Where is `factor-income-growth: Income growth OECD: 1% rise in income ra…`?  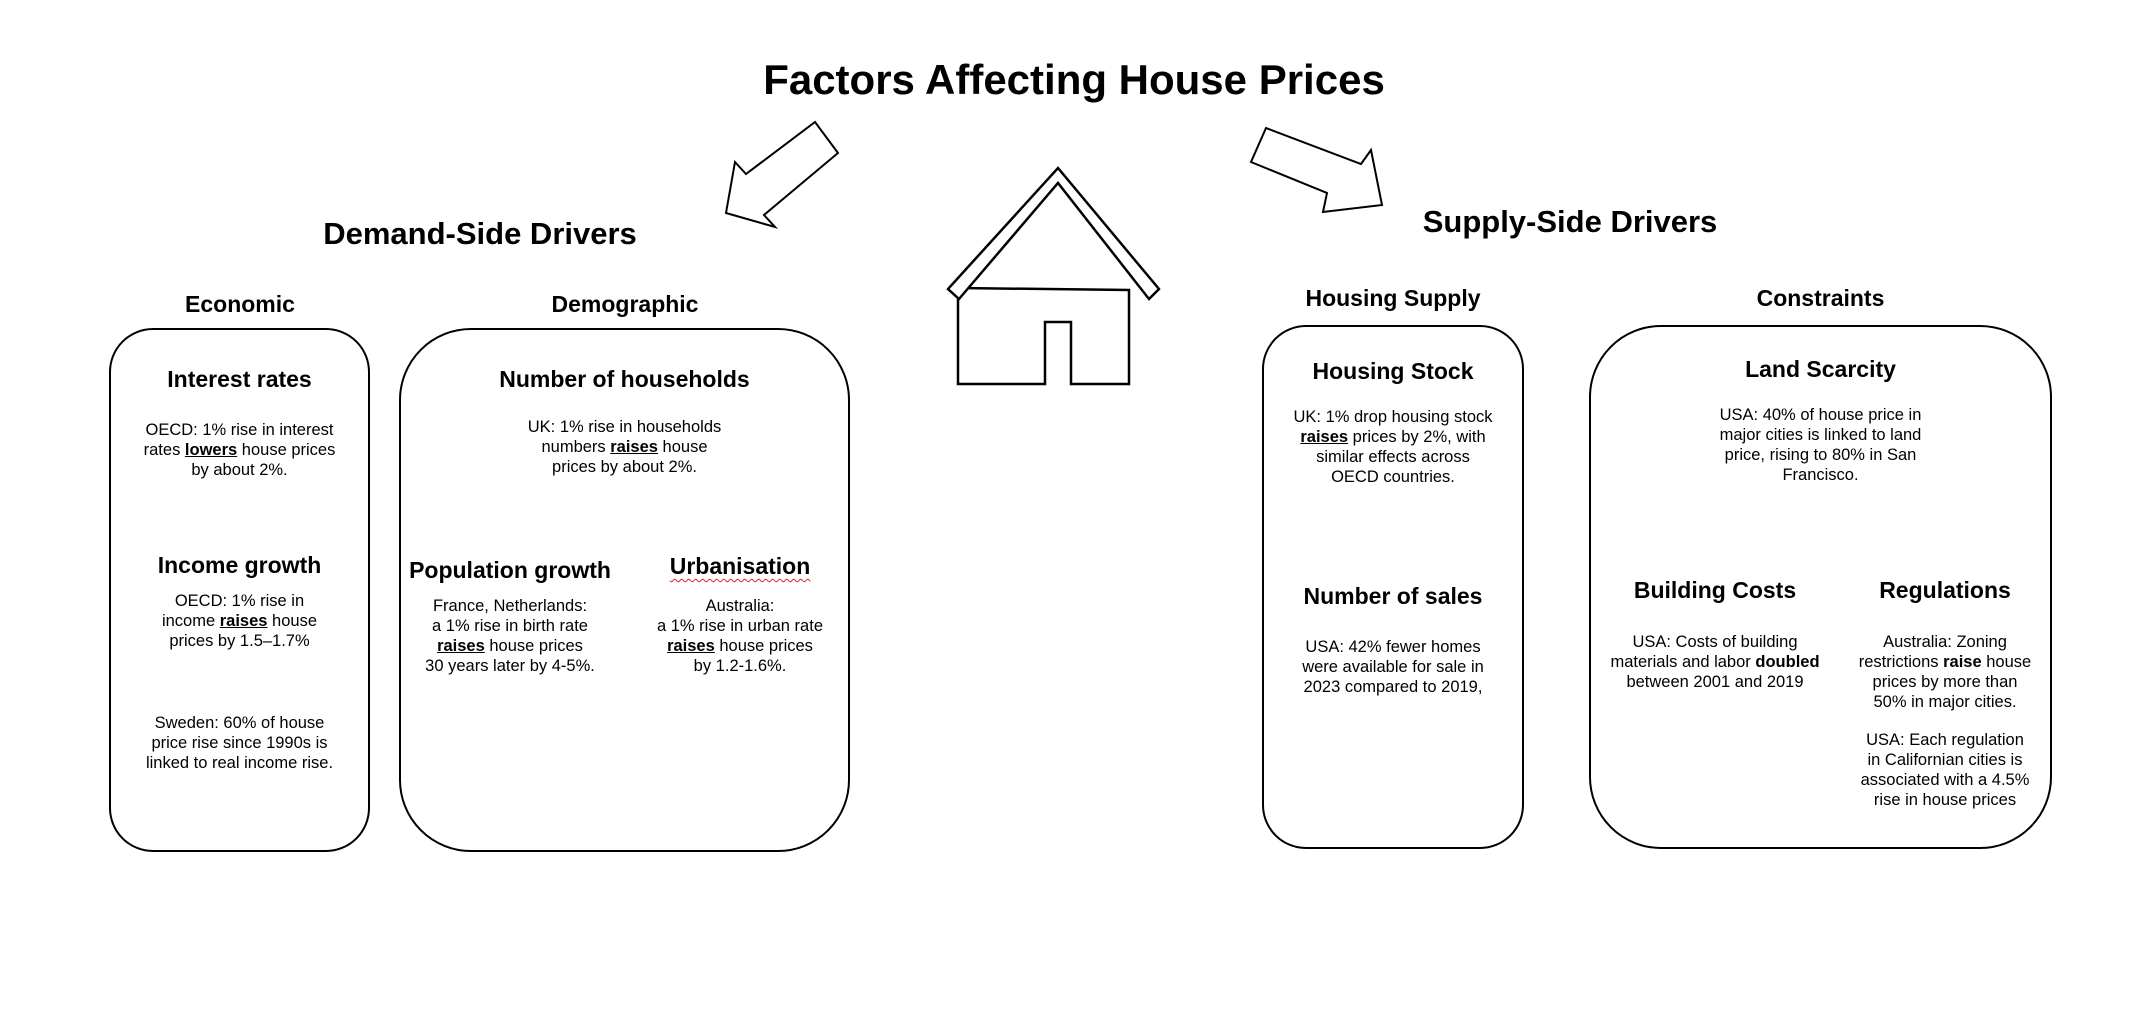 factor-income-growth: Income growth OECD: 1% rise in income ra… is located at coordinates (239, 601).